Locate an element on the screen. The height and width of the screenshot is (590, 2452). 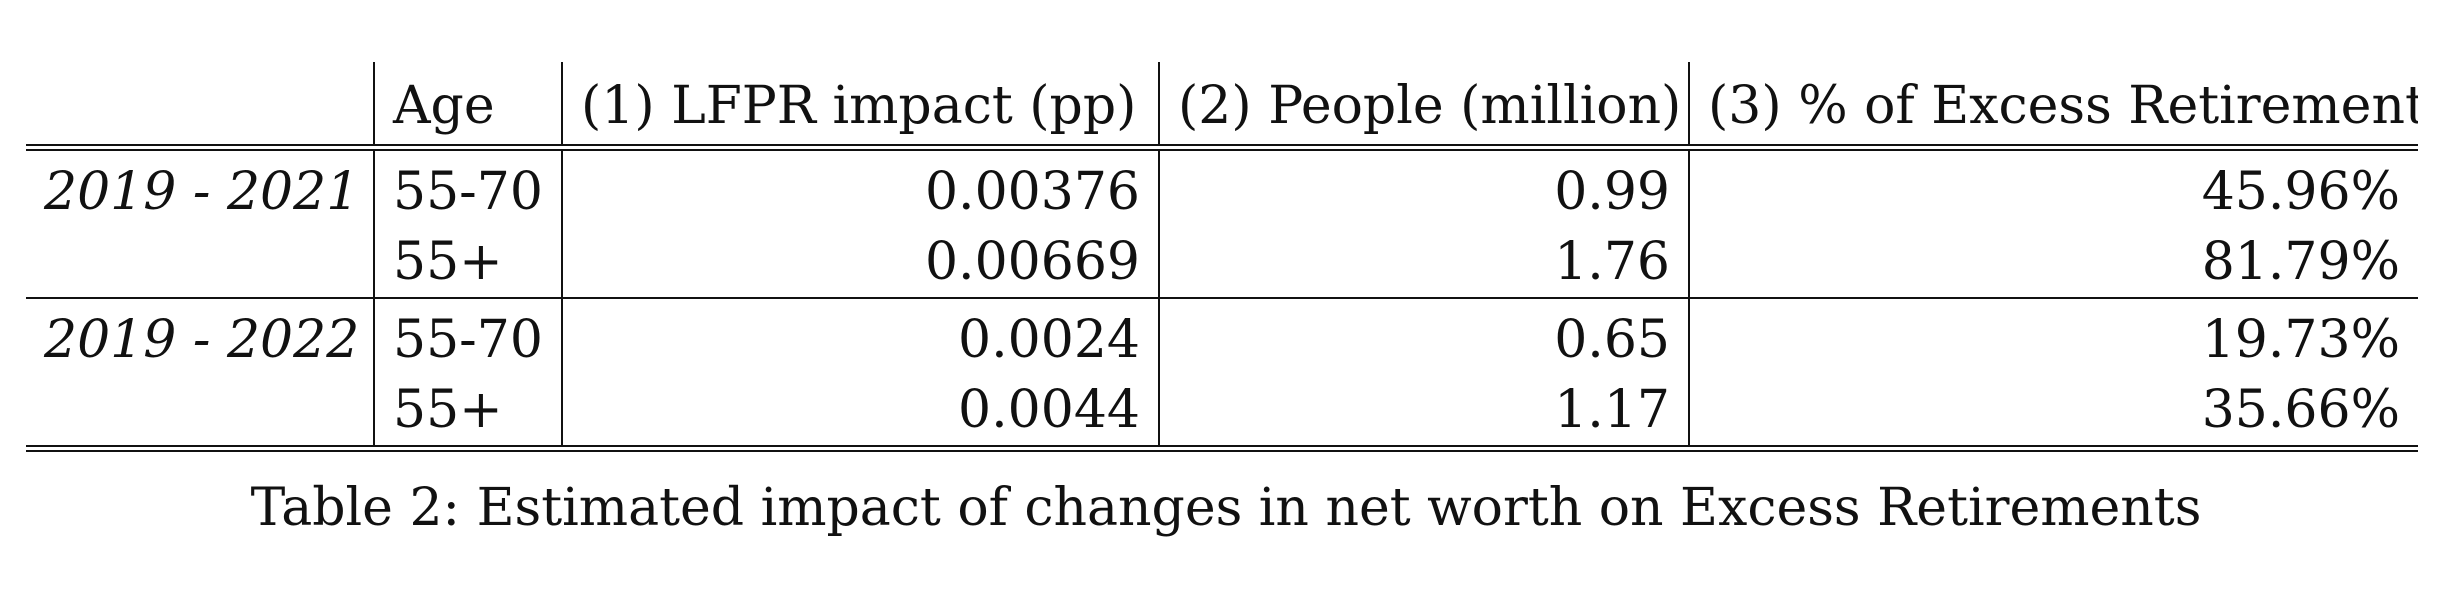
period-label: 2019 - 2021 is located at coordinates (202, 192).